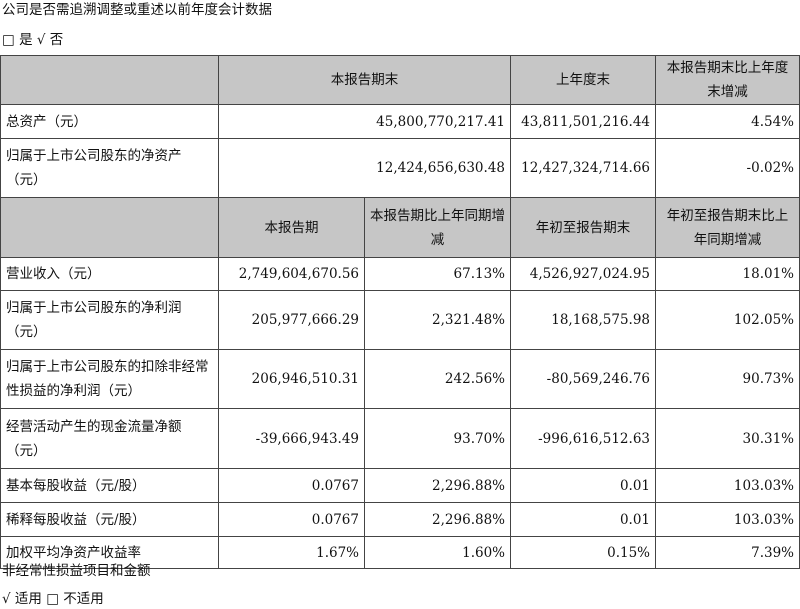 This screenshot has width=800, height=609. What do you see at coordinates (437, 379) in the screenshot?
I see `cell-value: 242.56%` at bounding box center [437, 379].